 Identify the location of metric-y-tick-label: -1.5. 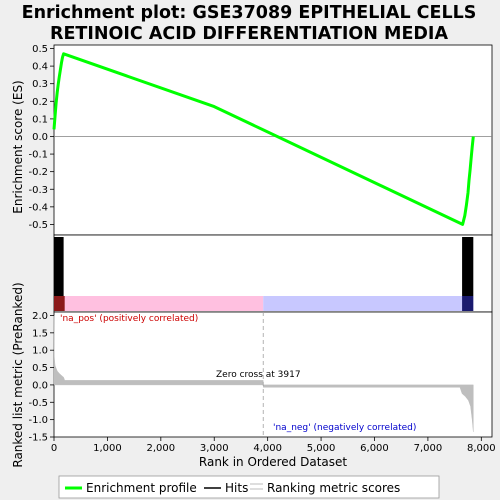
(38, 438).